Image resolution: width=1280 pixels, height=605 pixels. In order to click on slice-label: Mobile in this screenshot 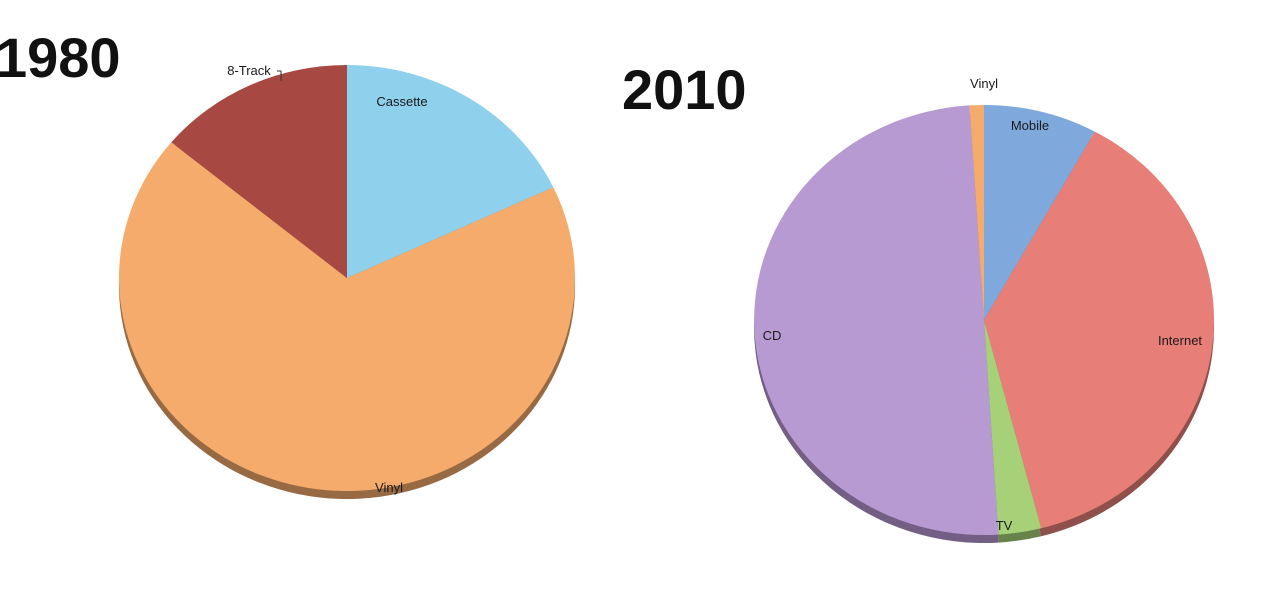, I will do `click(1030, 125)`.